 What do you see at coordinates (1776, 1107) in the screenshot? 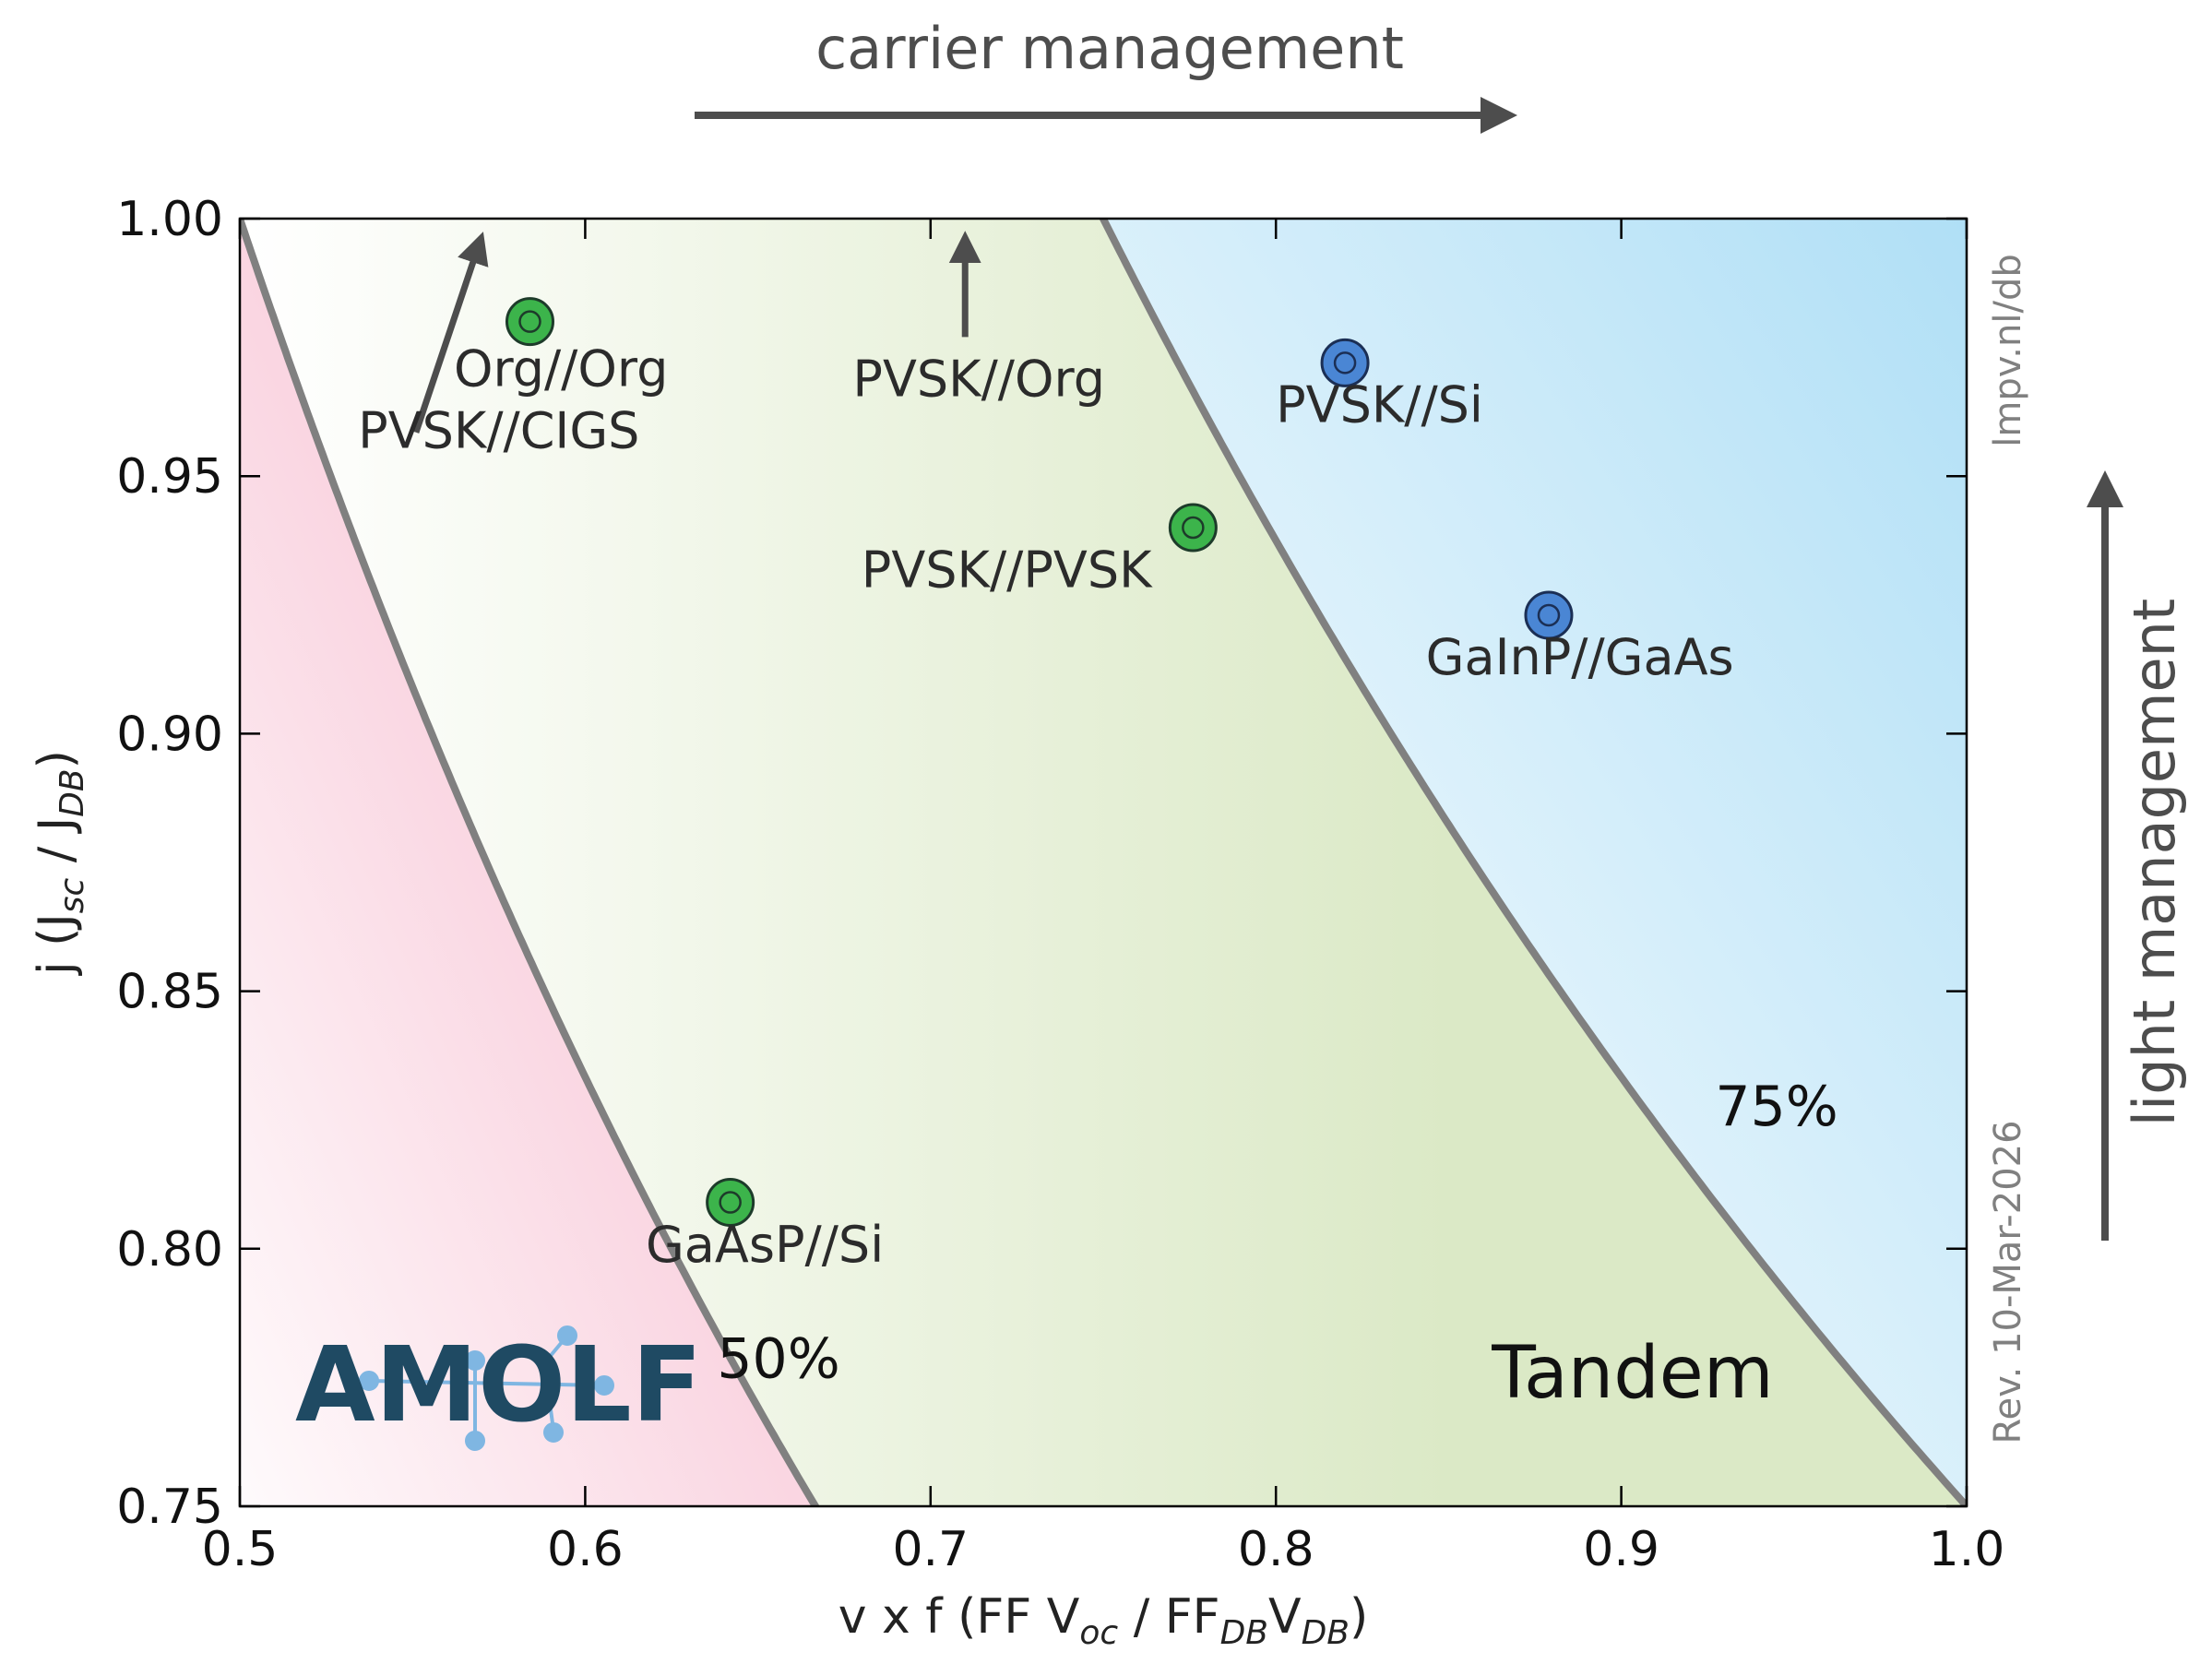
I see `iso-efficiency-label: 75%` at bounding box center [1776, 1107].